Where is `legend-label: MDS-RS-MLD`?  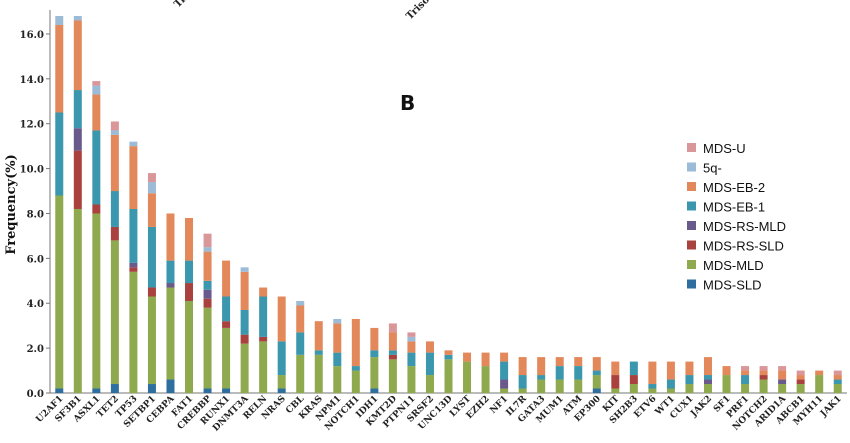
legend-label: MDS-RS-MLD is located at coordinates (744, 226).